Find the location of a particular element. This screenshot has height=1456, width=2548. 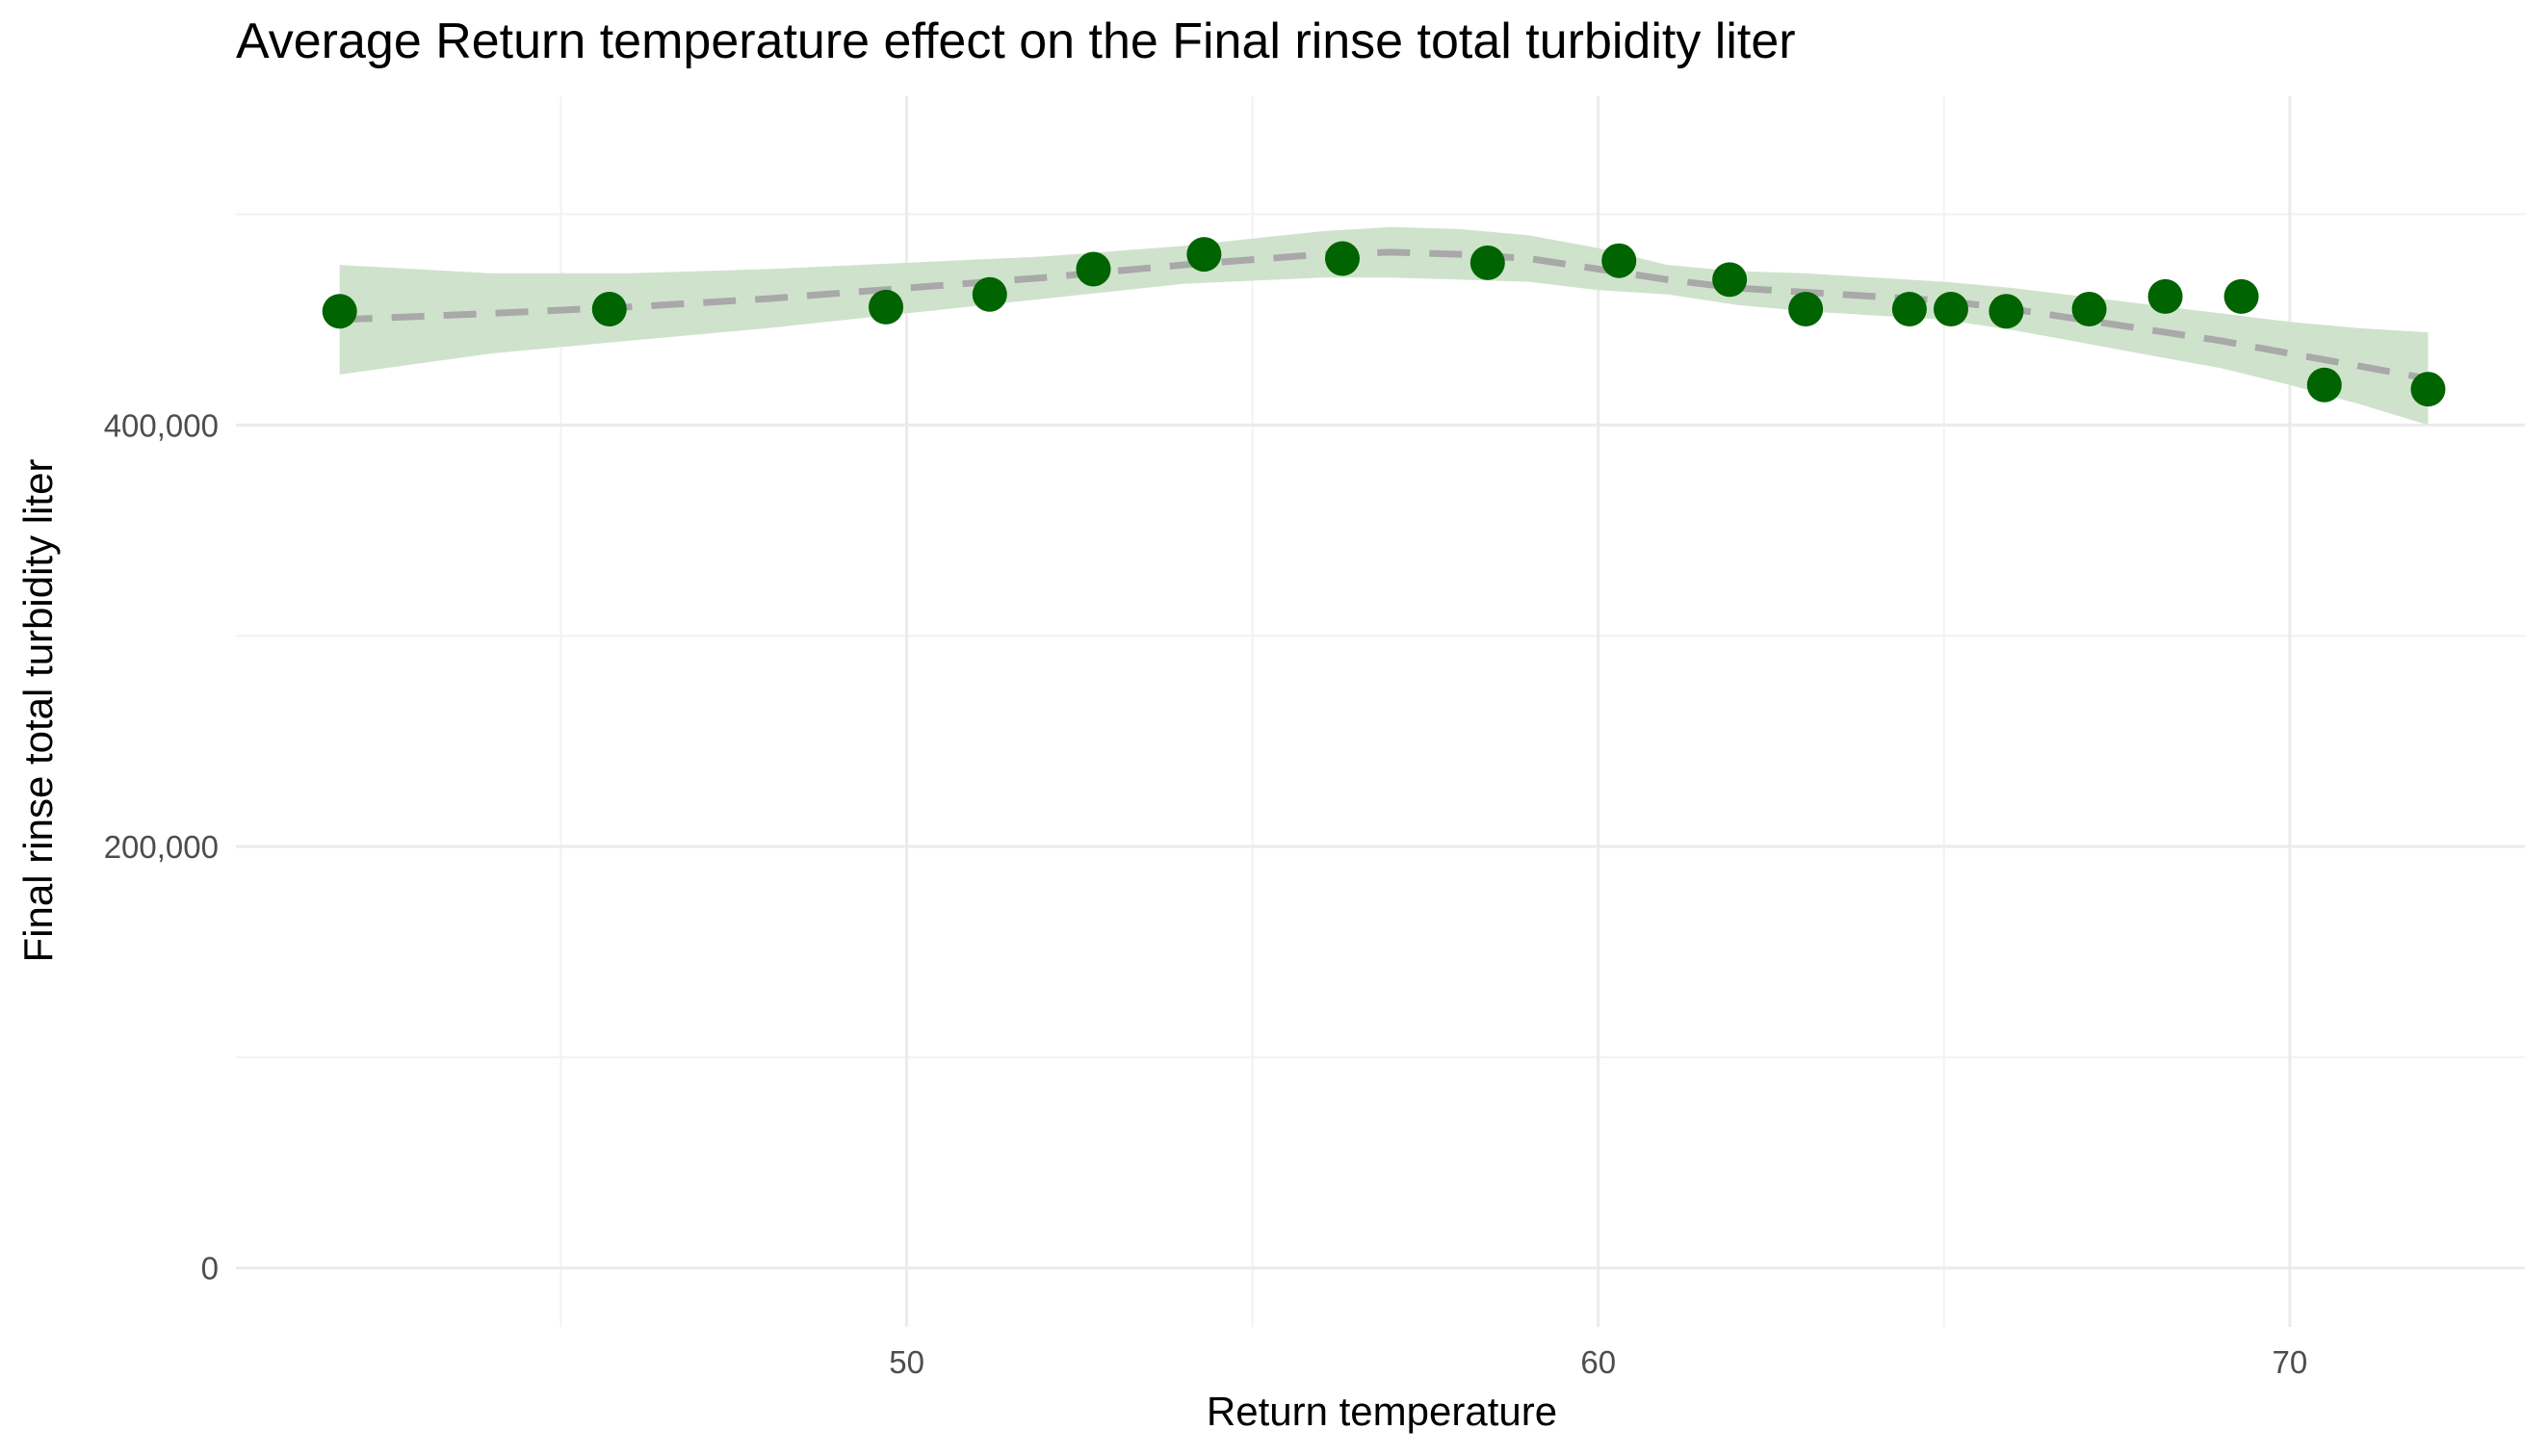

x-tick-label: 60 is located at coordinates (1598, 1362).